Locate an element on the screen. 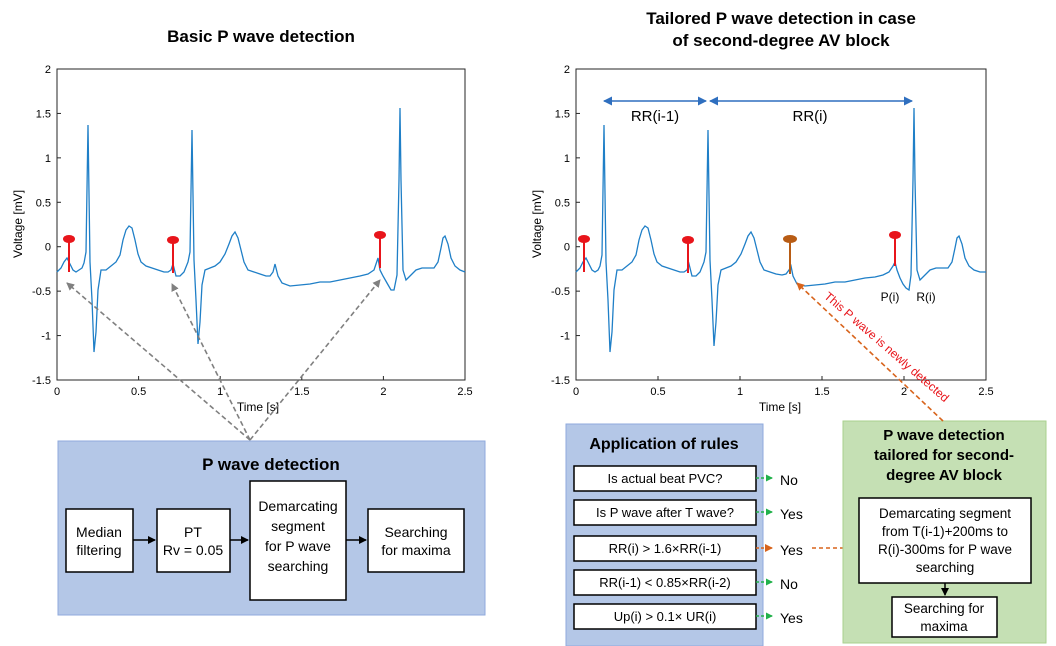 This screenshot has height=646, width=1056. step-search-box is located at coordinates (416, 540).